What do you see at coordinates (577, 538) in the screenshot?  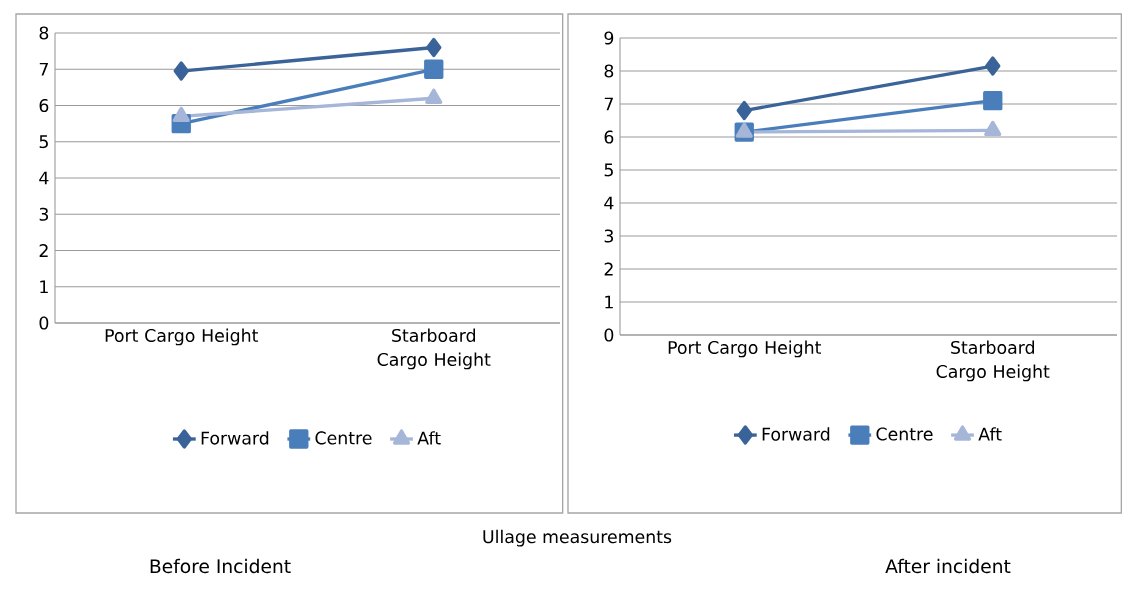 I see `text: Ullage measurements` at bounding box center [577, 538].